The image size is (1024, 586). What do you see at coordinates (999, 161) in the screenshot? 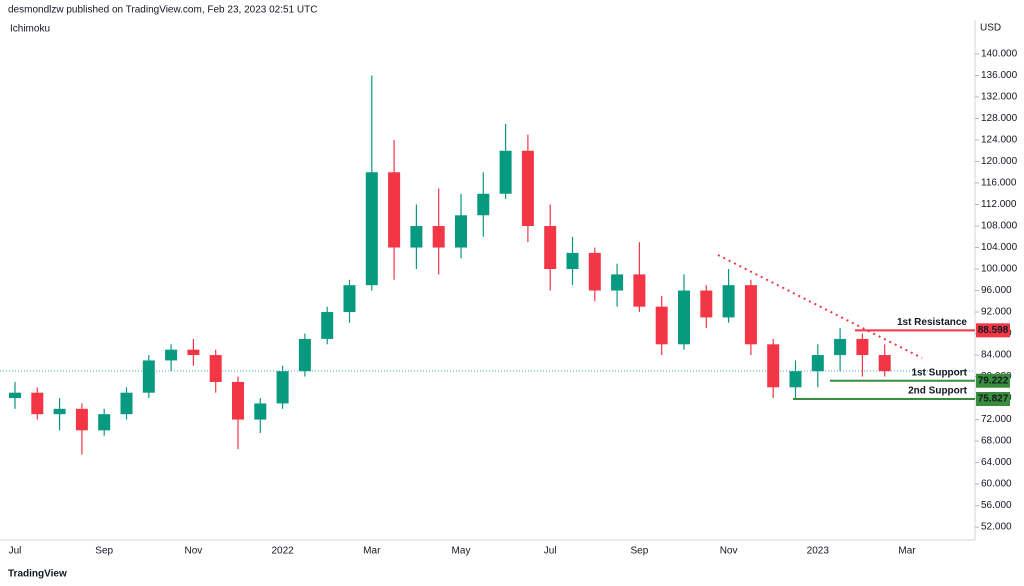
I see `y-tick-label: 120.000` at bounding box center [999, 161].